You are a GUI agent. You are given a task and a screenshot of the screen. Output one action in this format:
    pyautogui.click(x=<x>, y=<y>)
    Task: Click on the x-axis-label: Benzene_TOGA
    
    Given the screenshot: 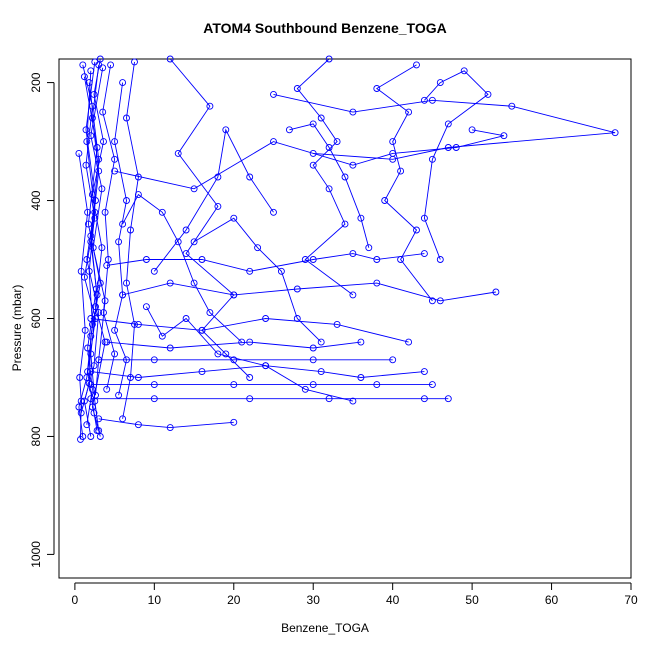 What is the action you would take?
    pyautogui.click(x=325, y=628)
    